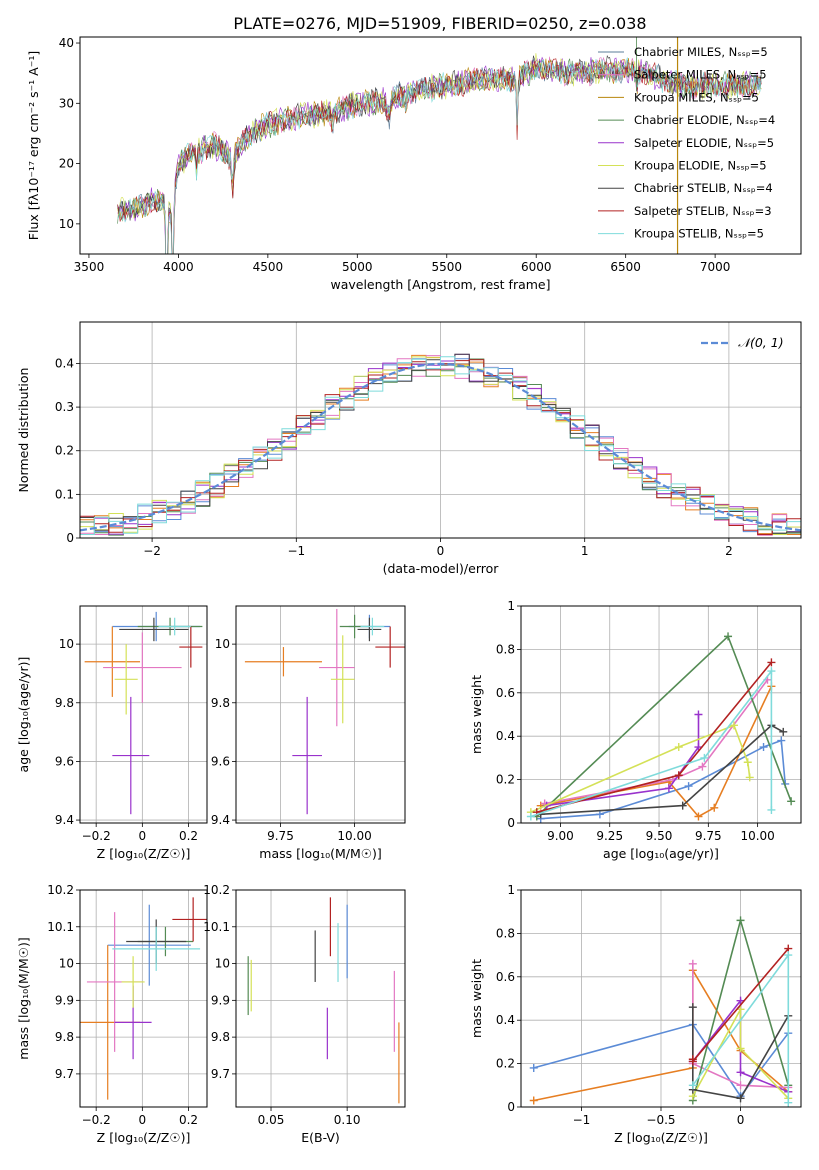 The width and height of the screenshot is (819, 1170). I want to click on y-tick-label: 9.9, so click(64, 1000).